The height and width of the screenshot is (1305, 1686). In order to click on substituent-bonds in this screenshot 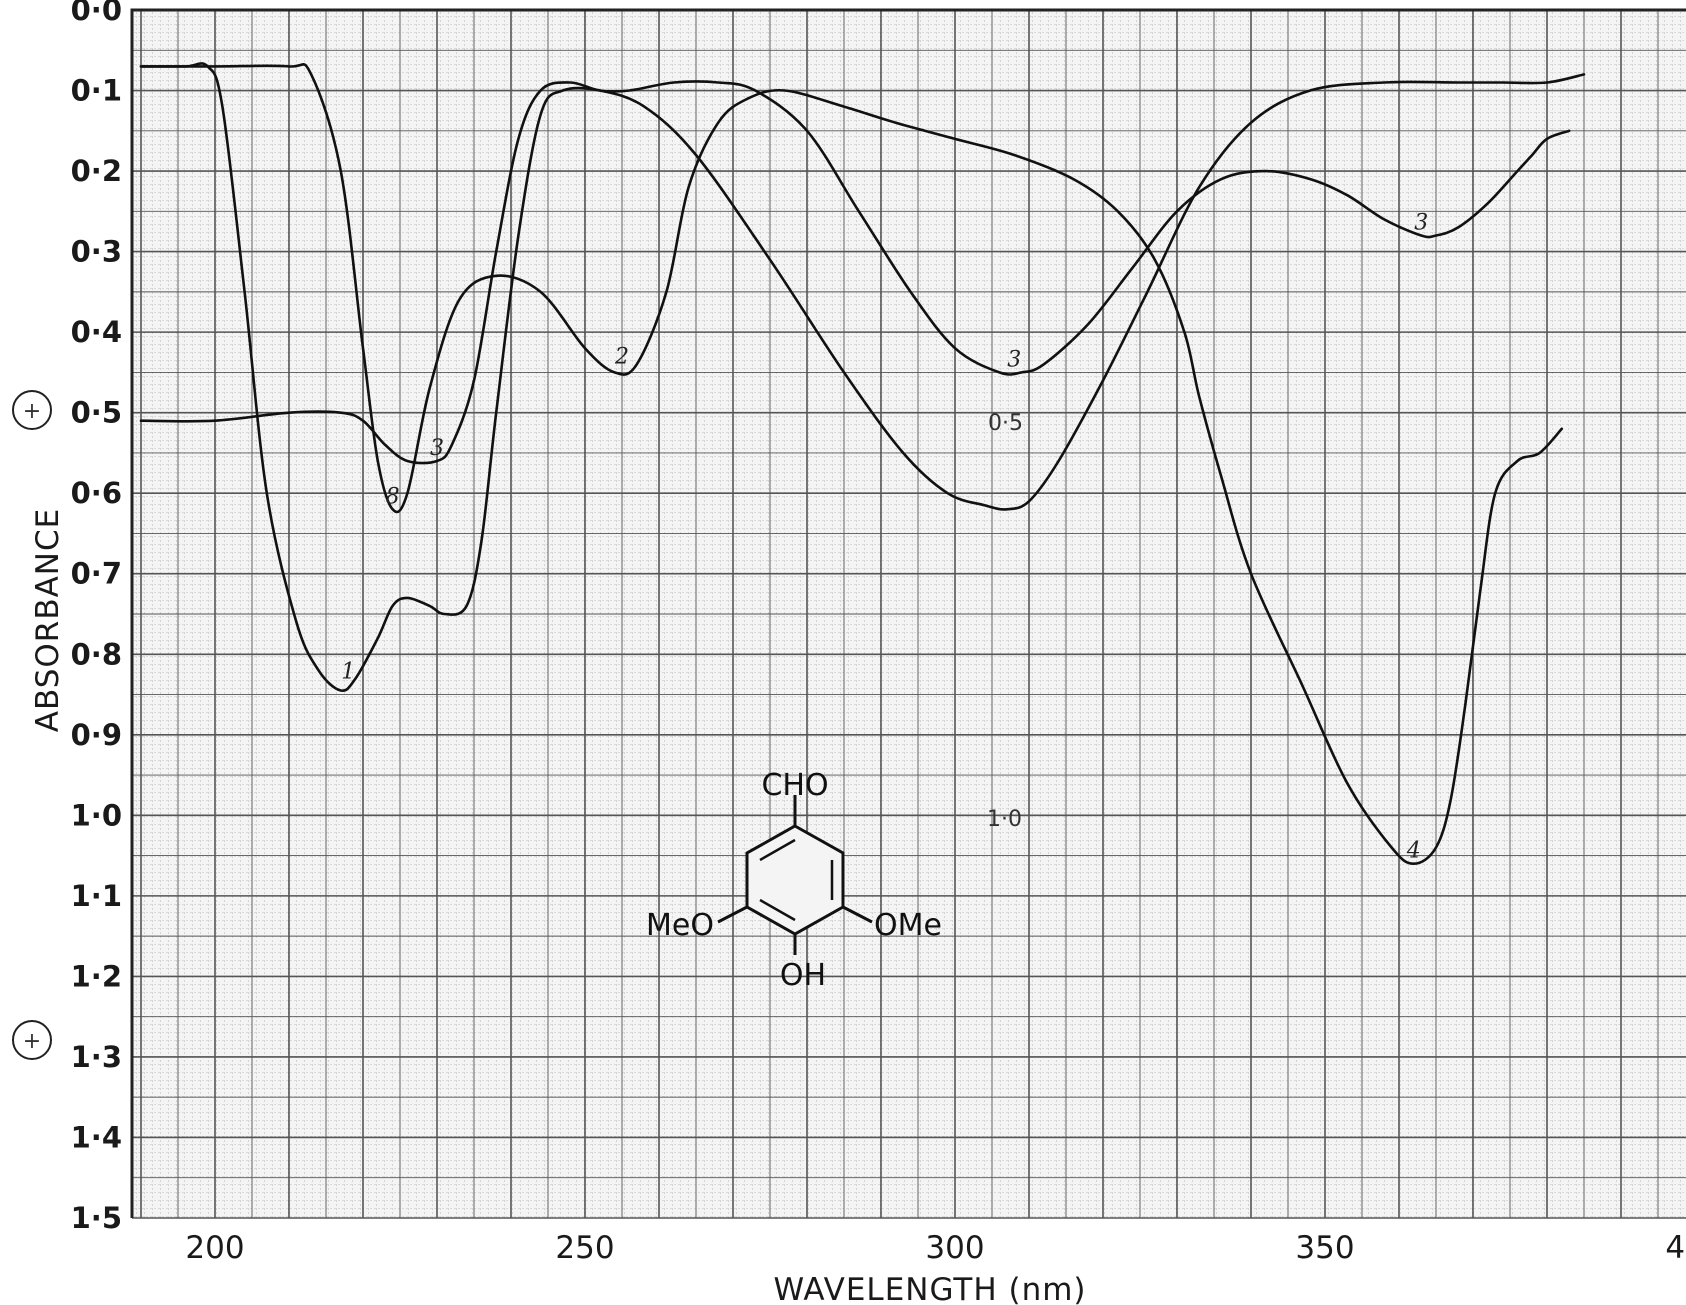, I will do `click(795, 875)`.